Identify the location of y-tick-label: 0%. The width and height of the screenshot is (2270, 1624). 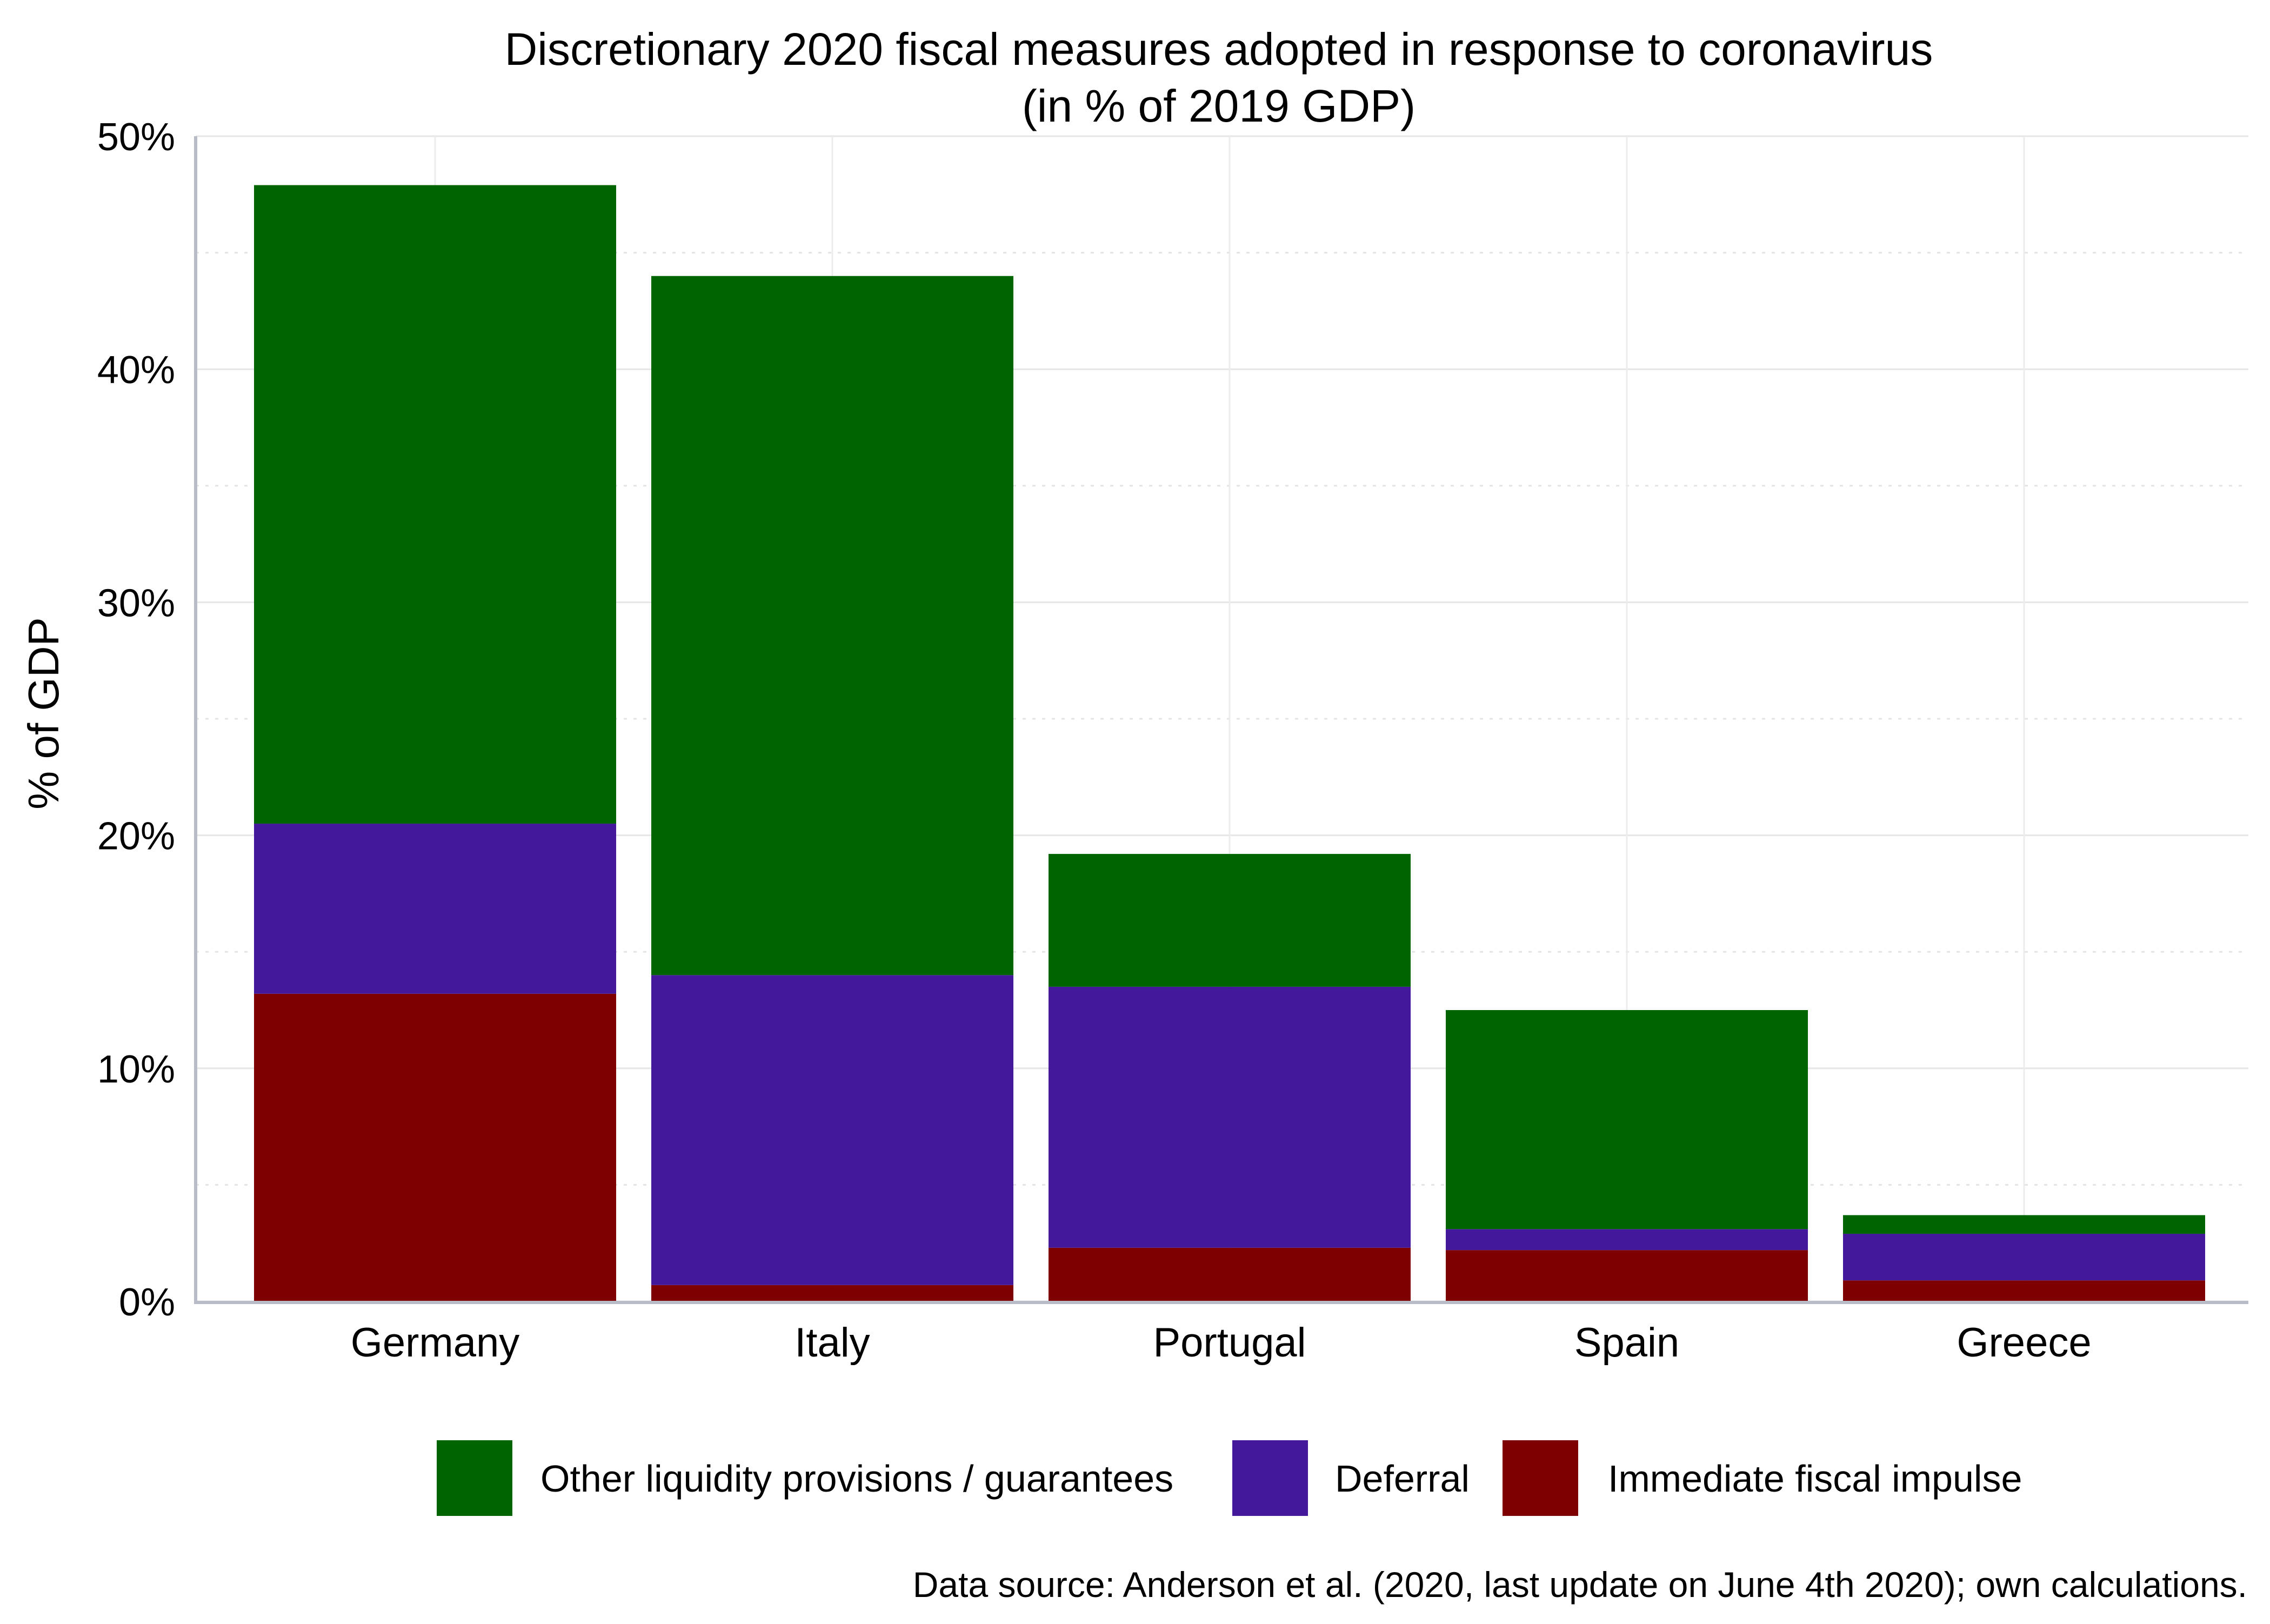
(147, 1302).